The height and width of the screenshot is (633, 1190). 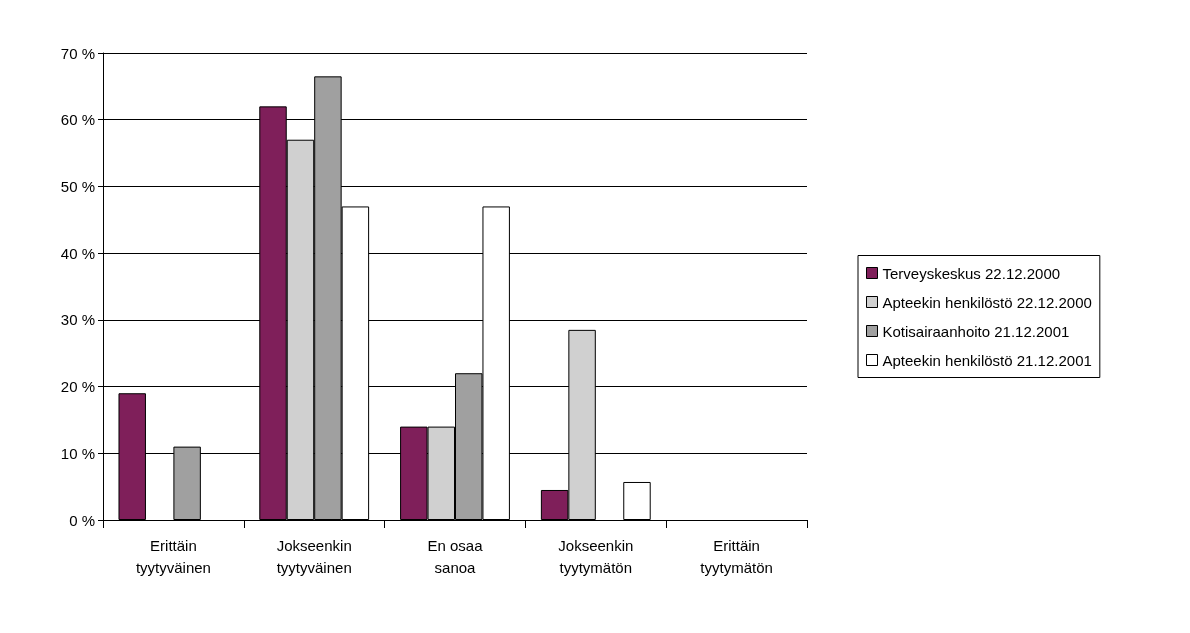 I want to click on y-tick-label: 70 %, so click(x=77, y=53).